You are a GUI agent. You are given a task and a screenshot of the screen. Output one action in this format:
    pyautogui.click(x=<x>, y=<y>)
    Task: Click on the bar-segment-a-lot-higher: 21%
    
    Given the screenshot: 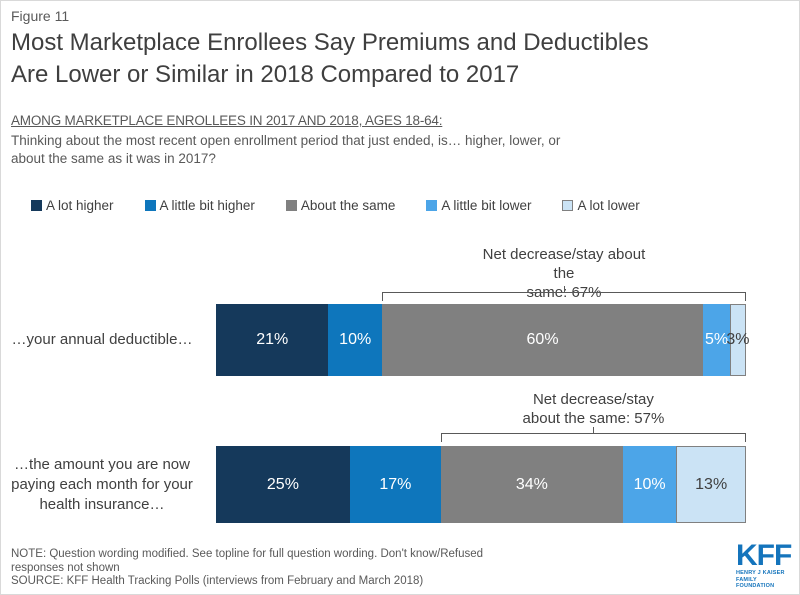 What is the action you would take?
    pyautogui.click(x=272, y=340)
    